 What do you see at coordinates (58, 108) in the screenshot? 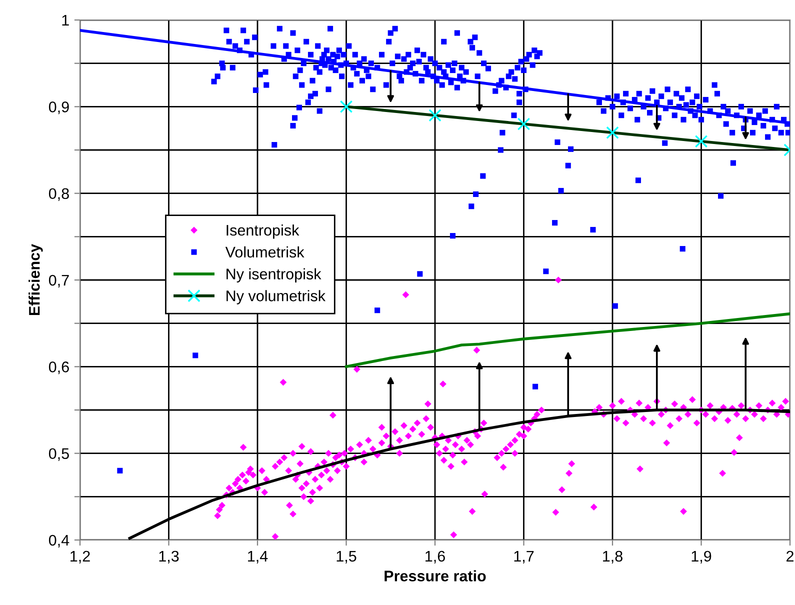
I see `y-tick-label: 0,9` at bounding box center [58, 108].